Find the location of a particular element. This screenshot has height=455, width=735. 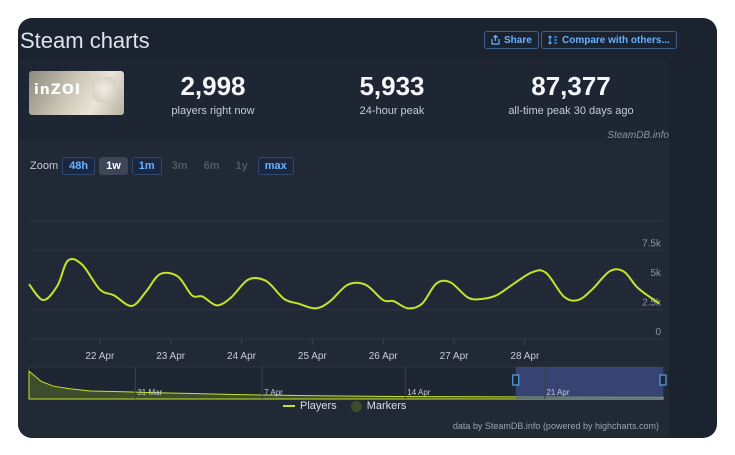

legend-dot-icon is located at coordinates (356, 406).